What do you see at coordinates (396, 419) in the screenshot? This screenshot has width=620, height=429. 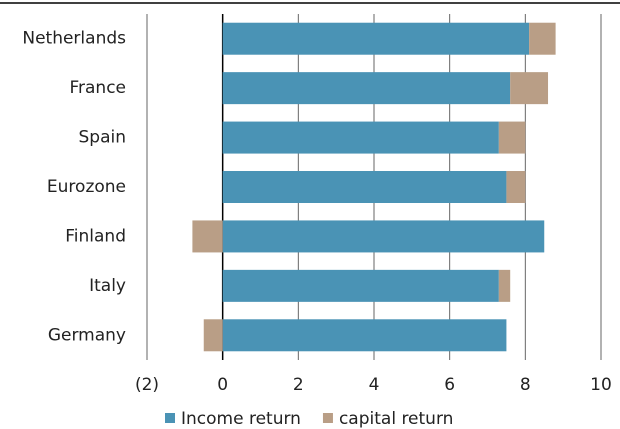 I see `legend-label: capital return` at bounding box center [396, 419].